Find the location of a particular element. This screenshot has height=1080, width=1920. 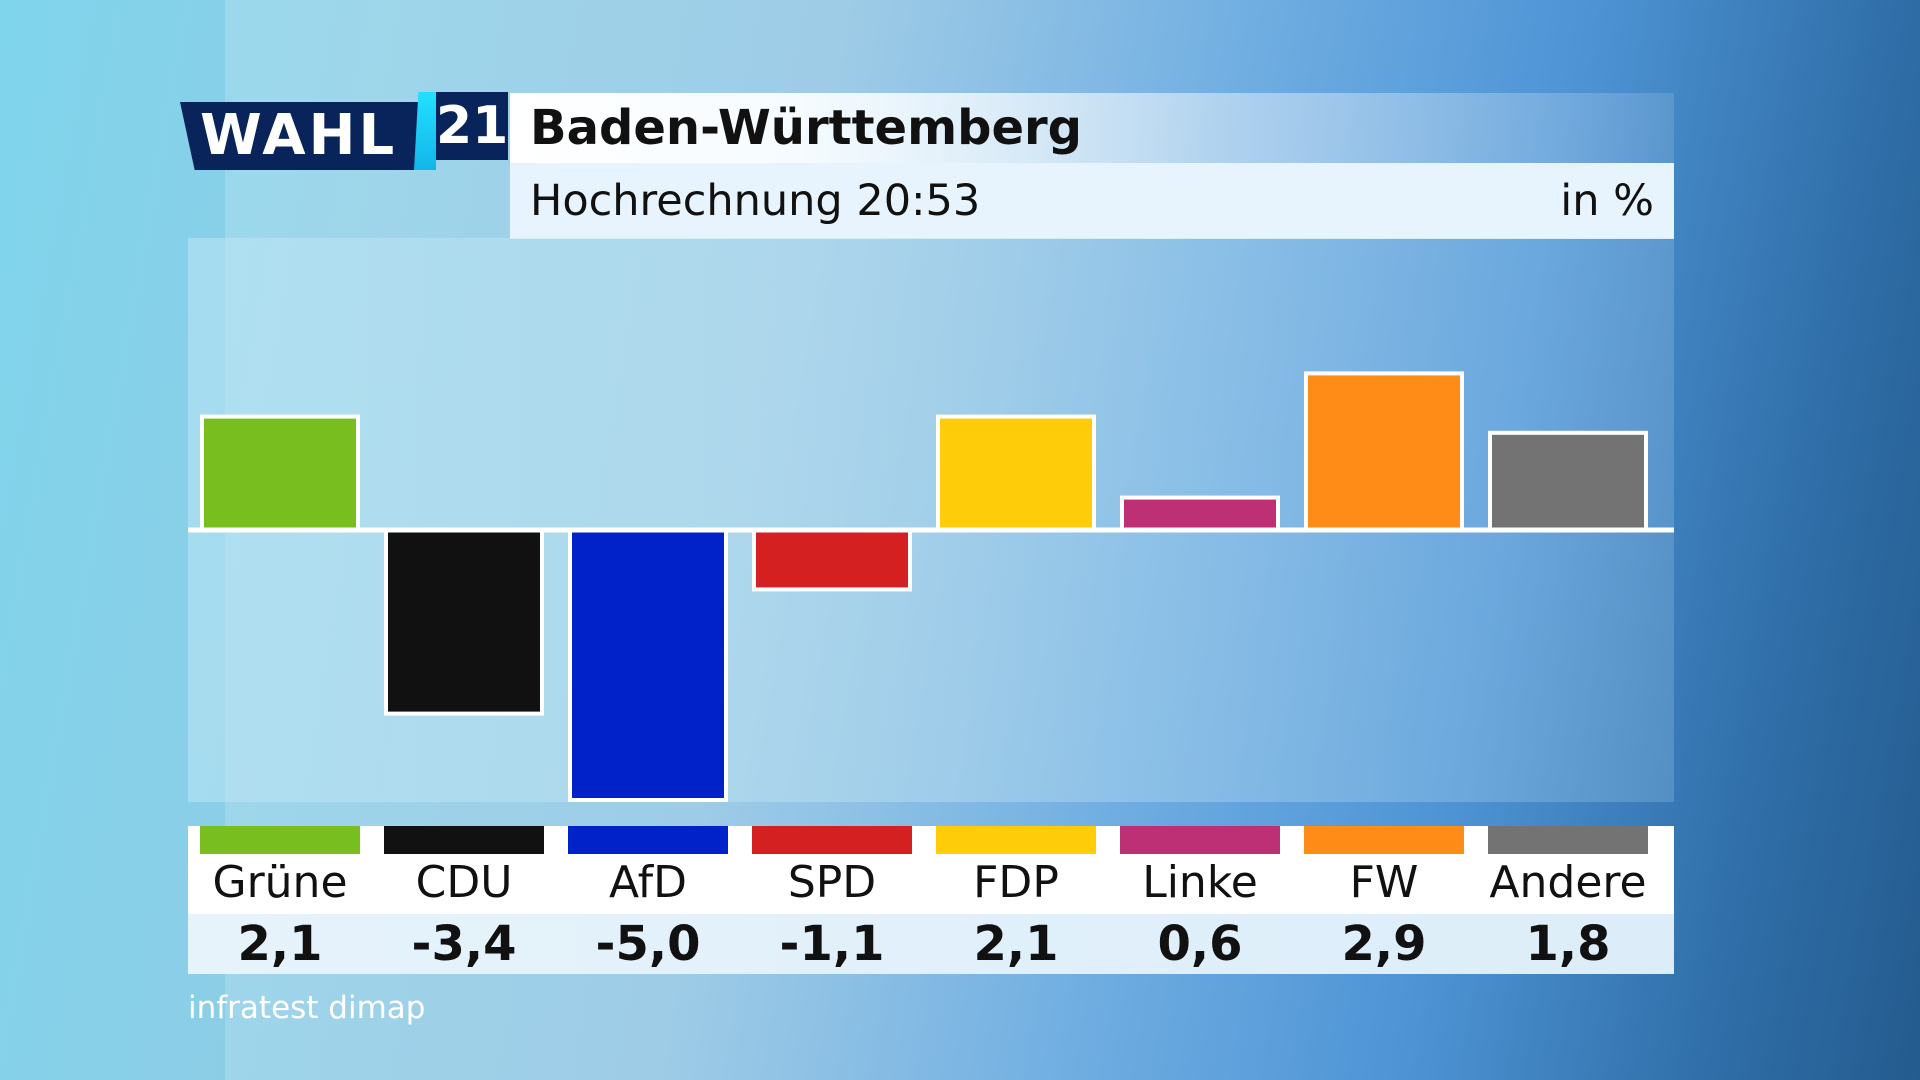

legend-swatch-gruene is located at coordinates (280, 840).